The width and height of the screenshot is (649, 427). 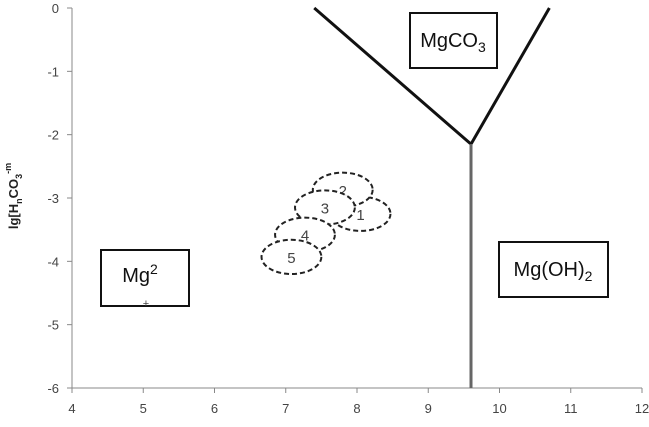 I want to click on region-mgco3: MgCO3, so click(x=453, y=40).